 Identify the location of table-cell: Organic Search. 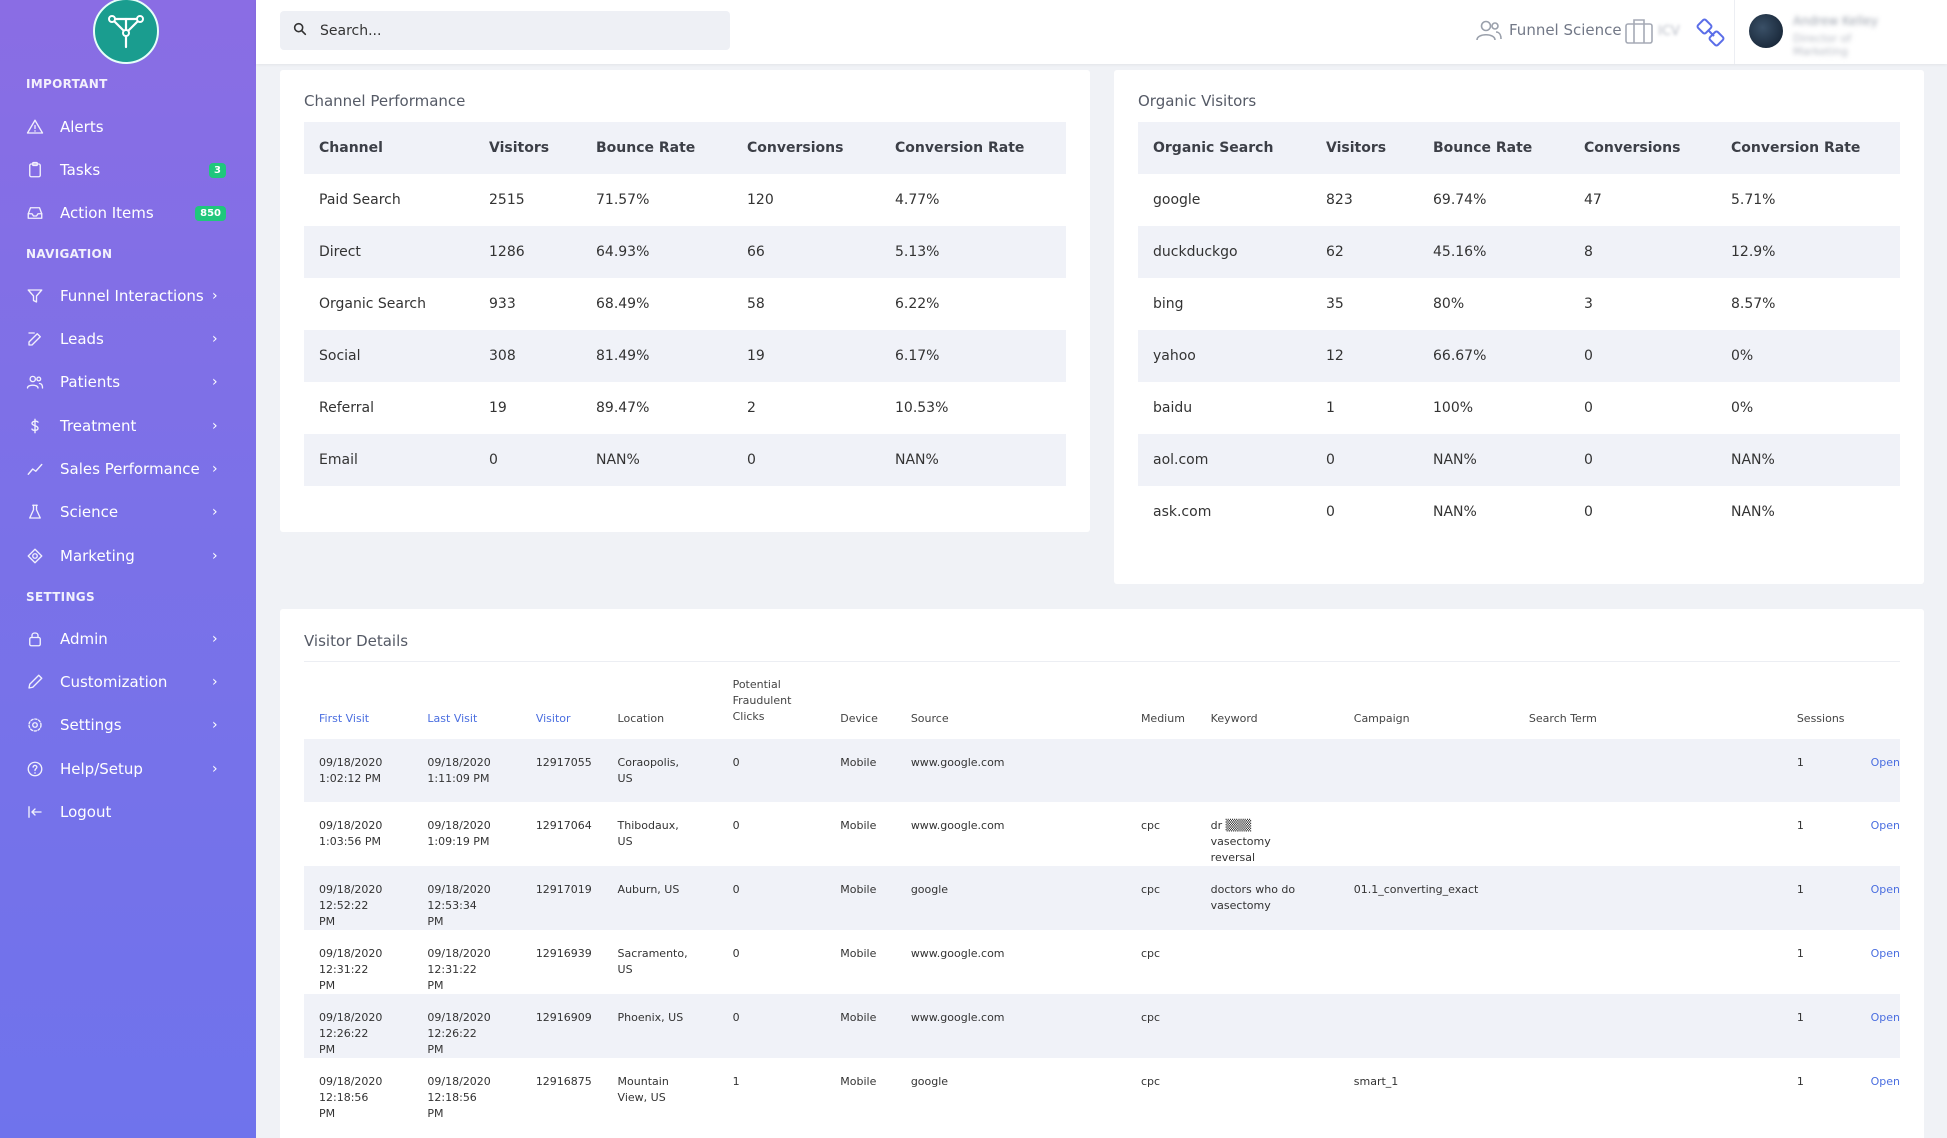
(373, 304).